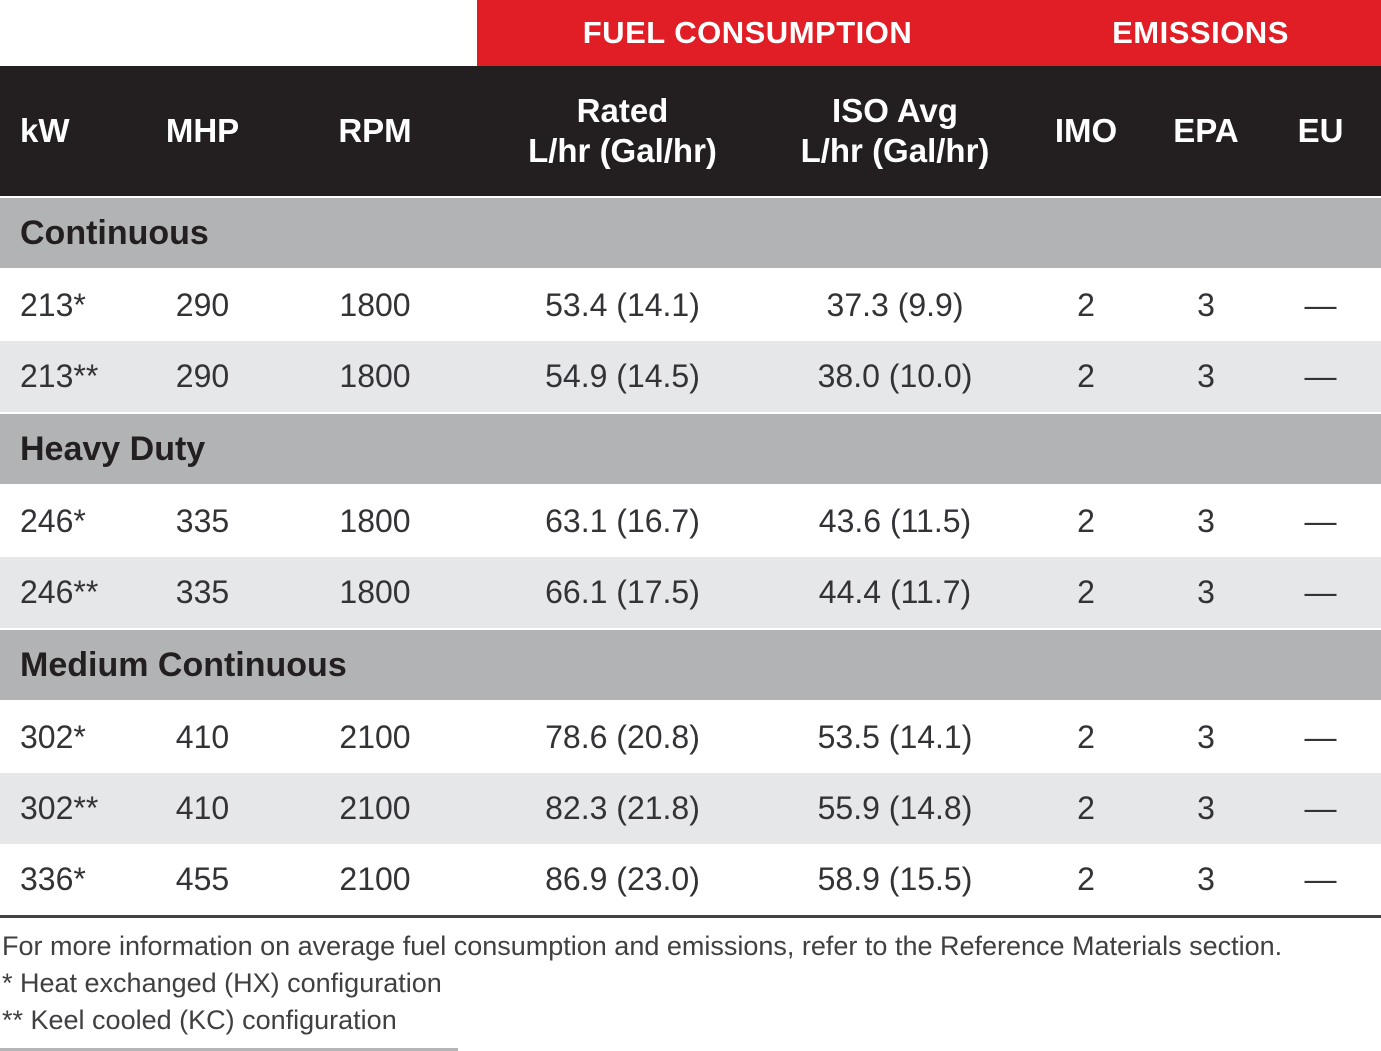 This screenshot has width=1381, height=1051. Describe the element at coordinates (1206, 131) in the screenshot. I see `col-header-epa: EPA` at that location.